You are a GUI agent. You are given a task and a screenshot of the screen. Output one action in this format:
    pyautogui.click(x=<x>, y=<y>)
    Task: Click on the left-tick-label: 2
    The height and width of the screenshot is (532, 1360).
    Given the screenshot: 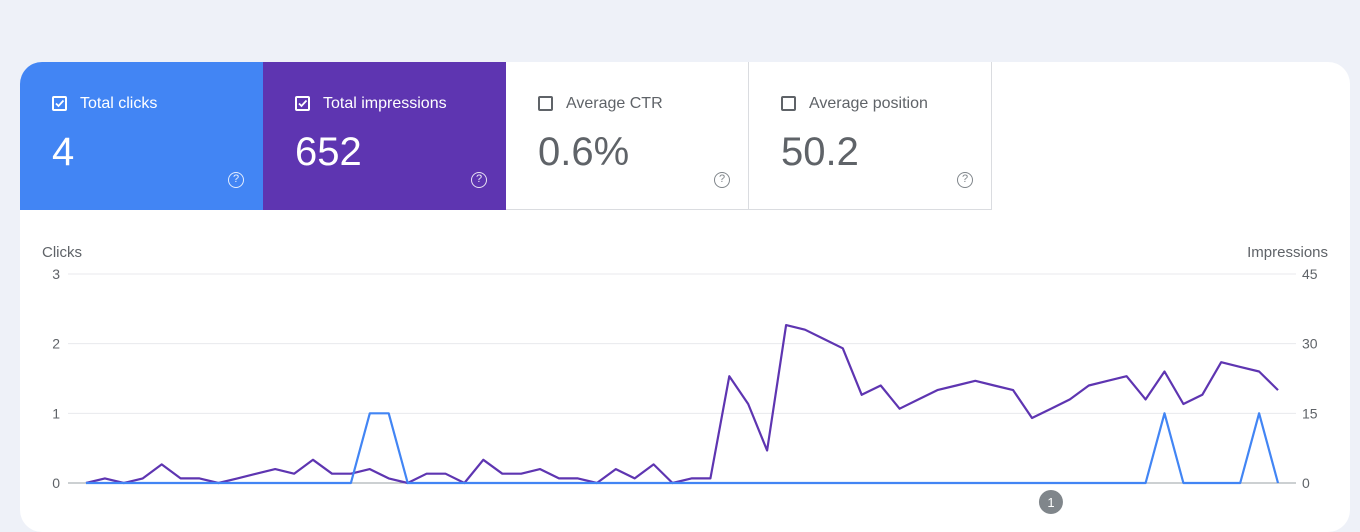 What is the action you would take?
    pyautogui.click(x=56, y=344)
    